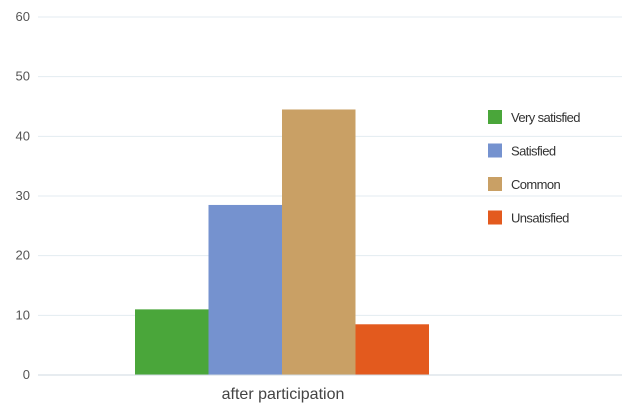 The width and height of the screenshot is (622, 406). What do you see at coordinates (23, 16) in the screenshot?
I see `y-tick-label: 60` at bounding box center [23, 16].